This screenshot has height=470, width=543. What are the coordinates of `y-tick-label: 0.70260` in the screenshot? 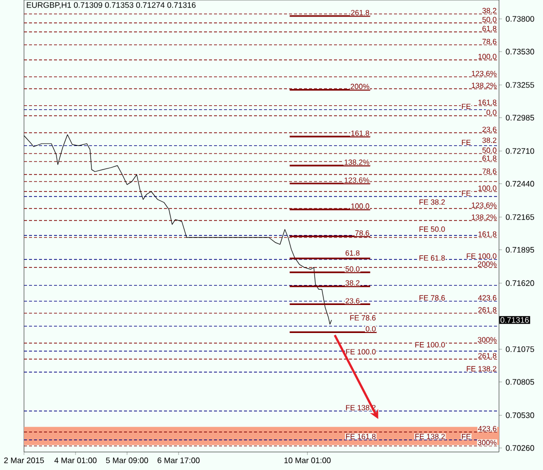 It's located at (520, 448).